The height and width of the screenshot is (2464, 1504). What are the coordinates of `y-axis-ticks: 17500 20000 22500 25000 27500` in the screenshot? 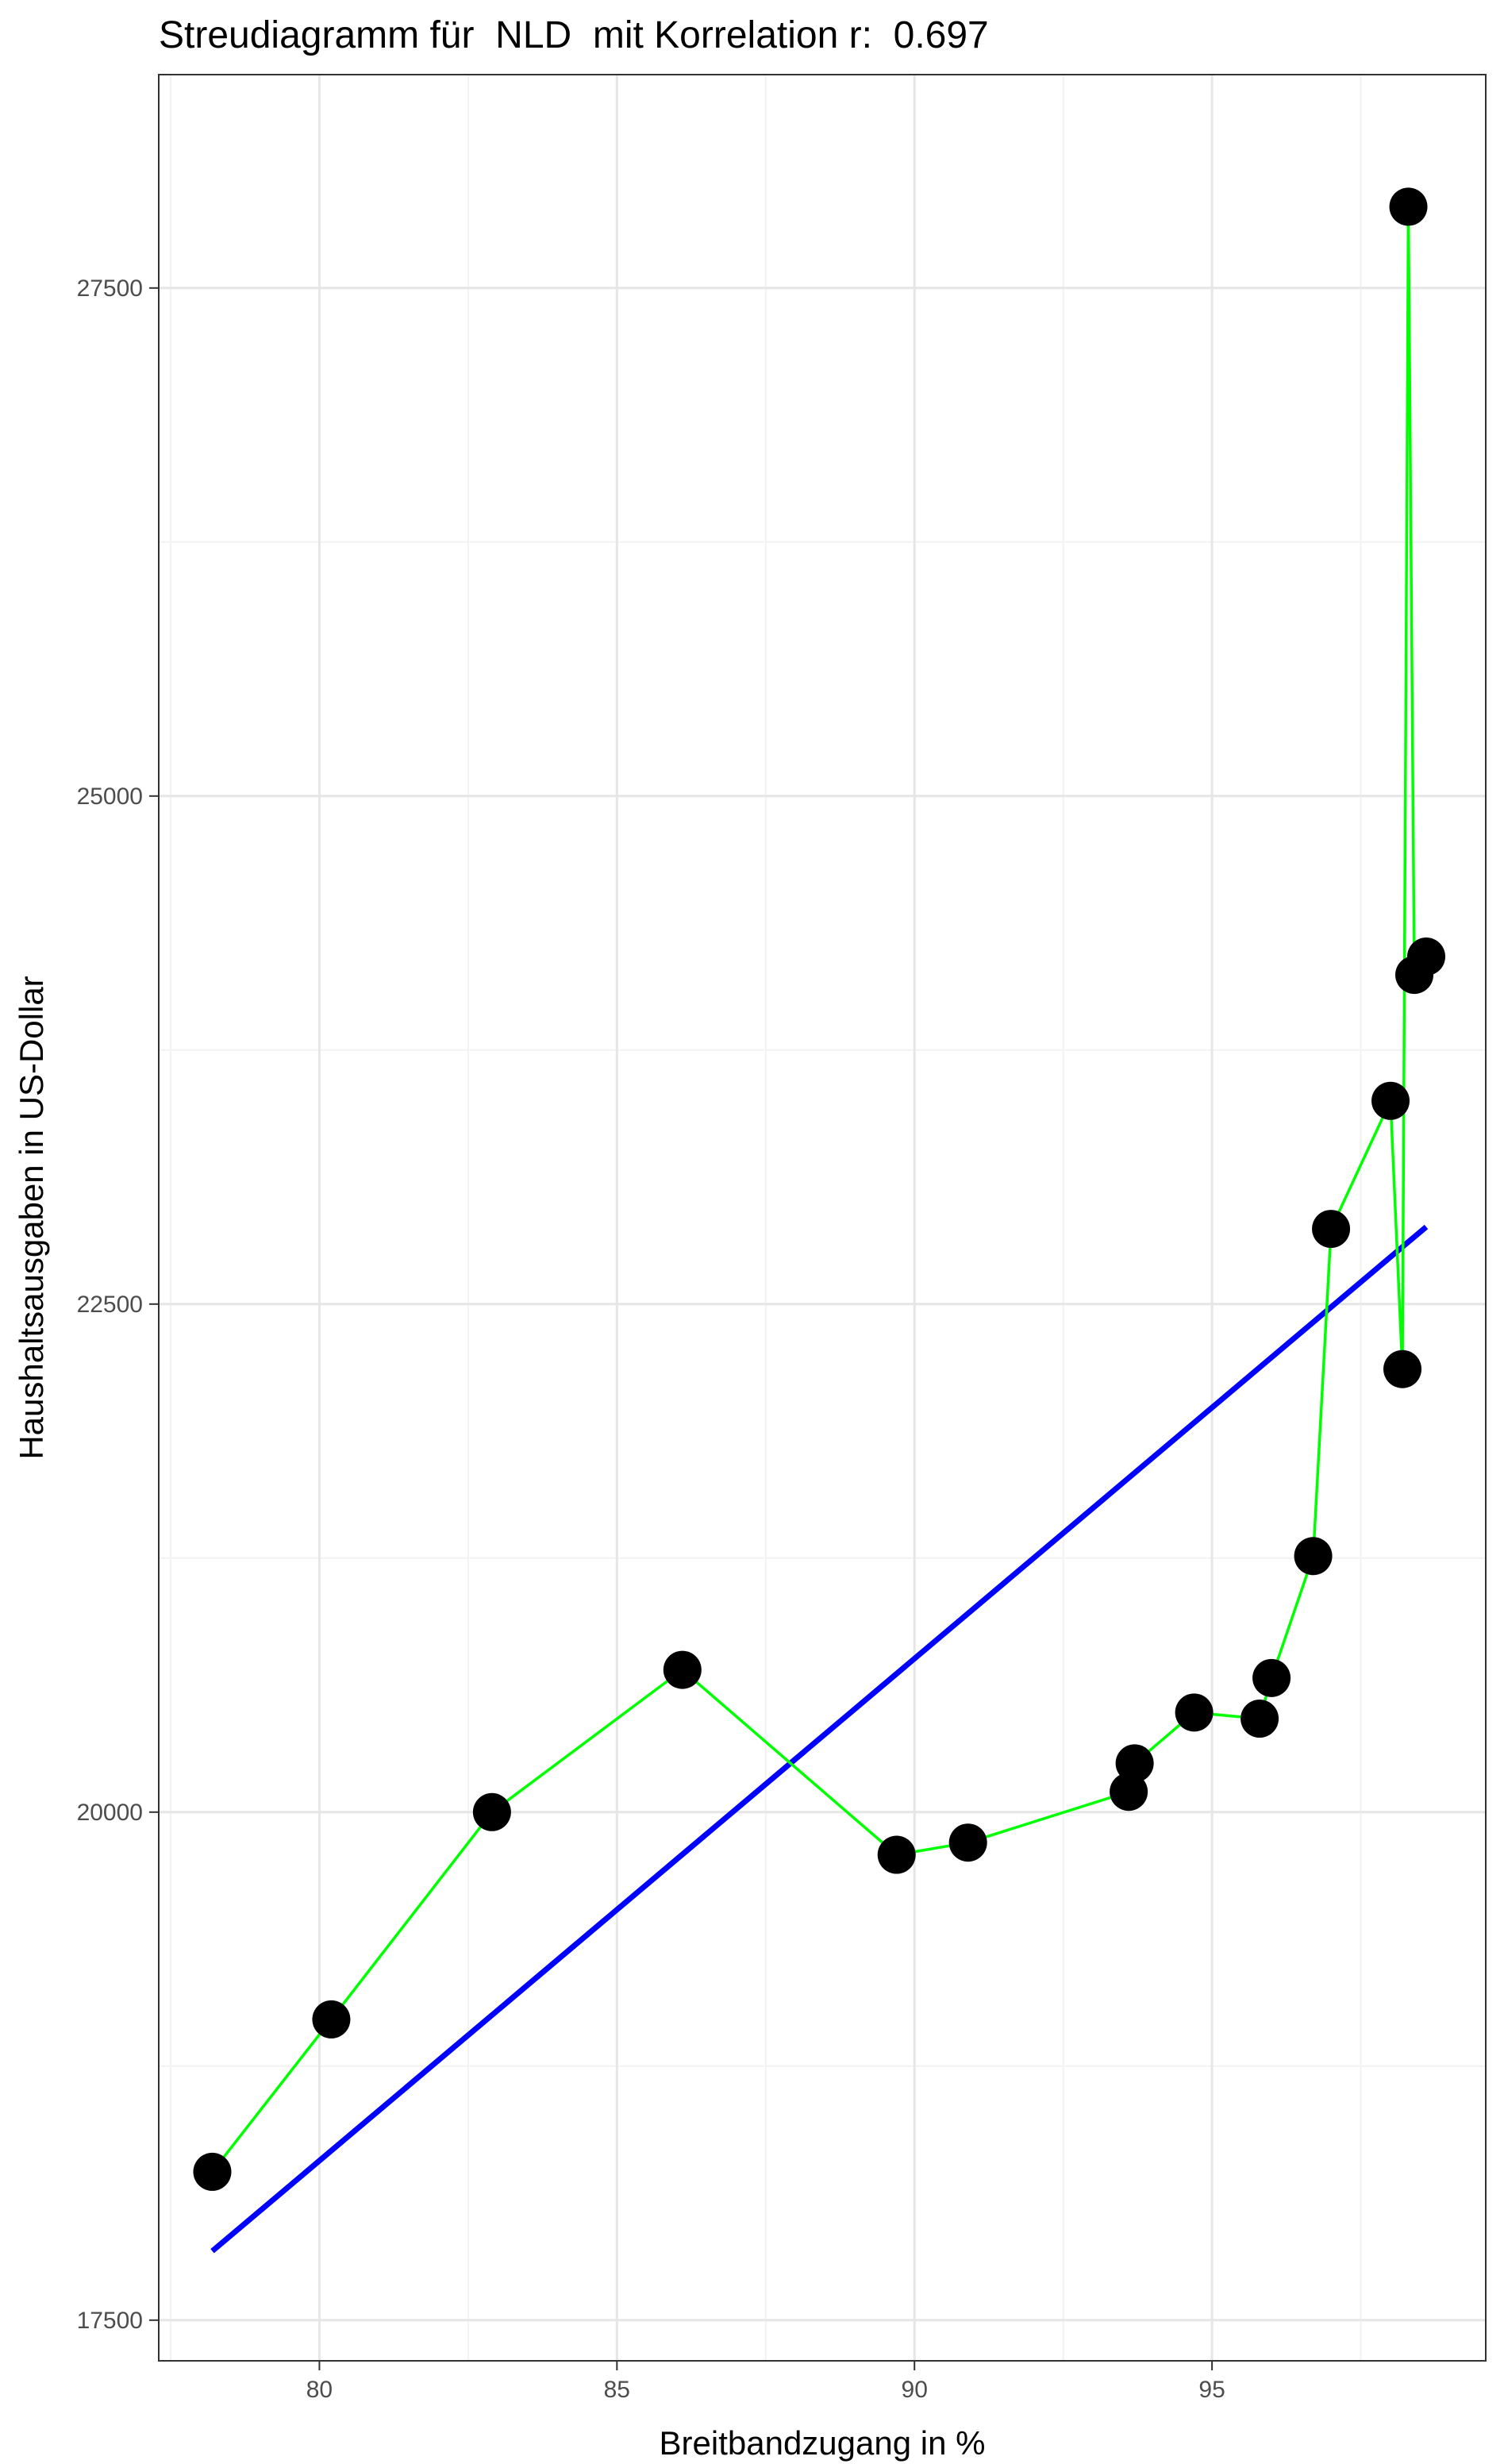 It's located at (118, 1304).